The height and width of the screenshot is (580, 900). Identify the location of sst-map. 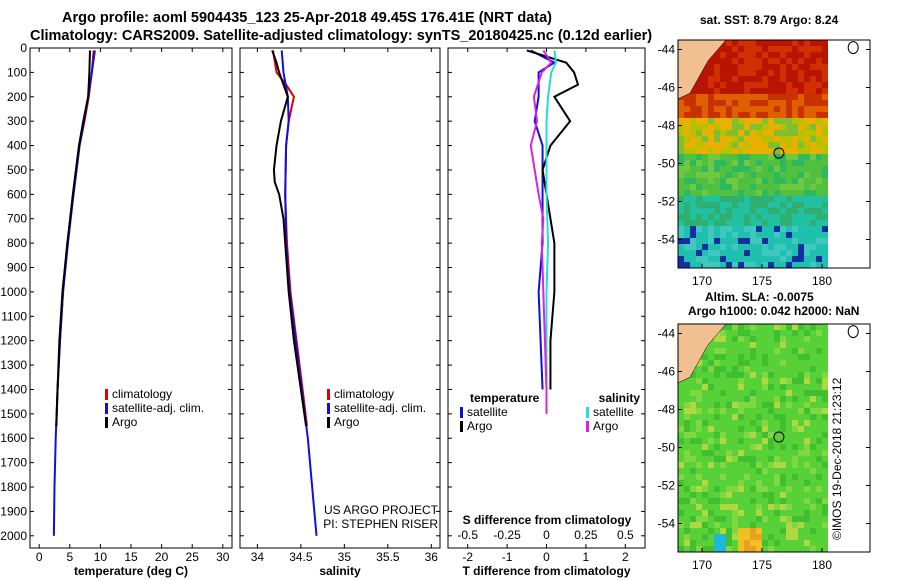
(774, 154).